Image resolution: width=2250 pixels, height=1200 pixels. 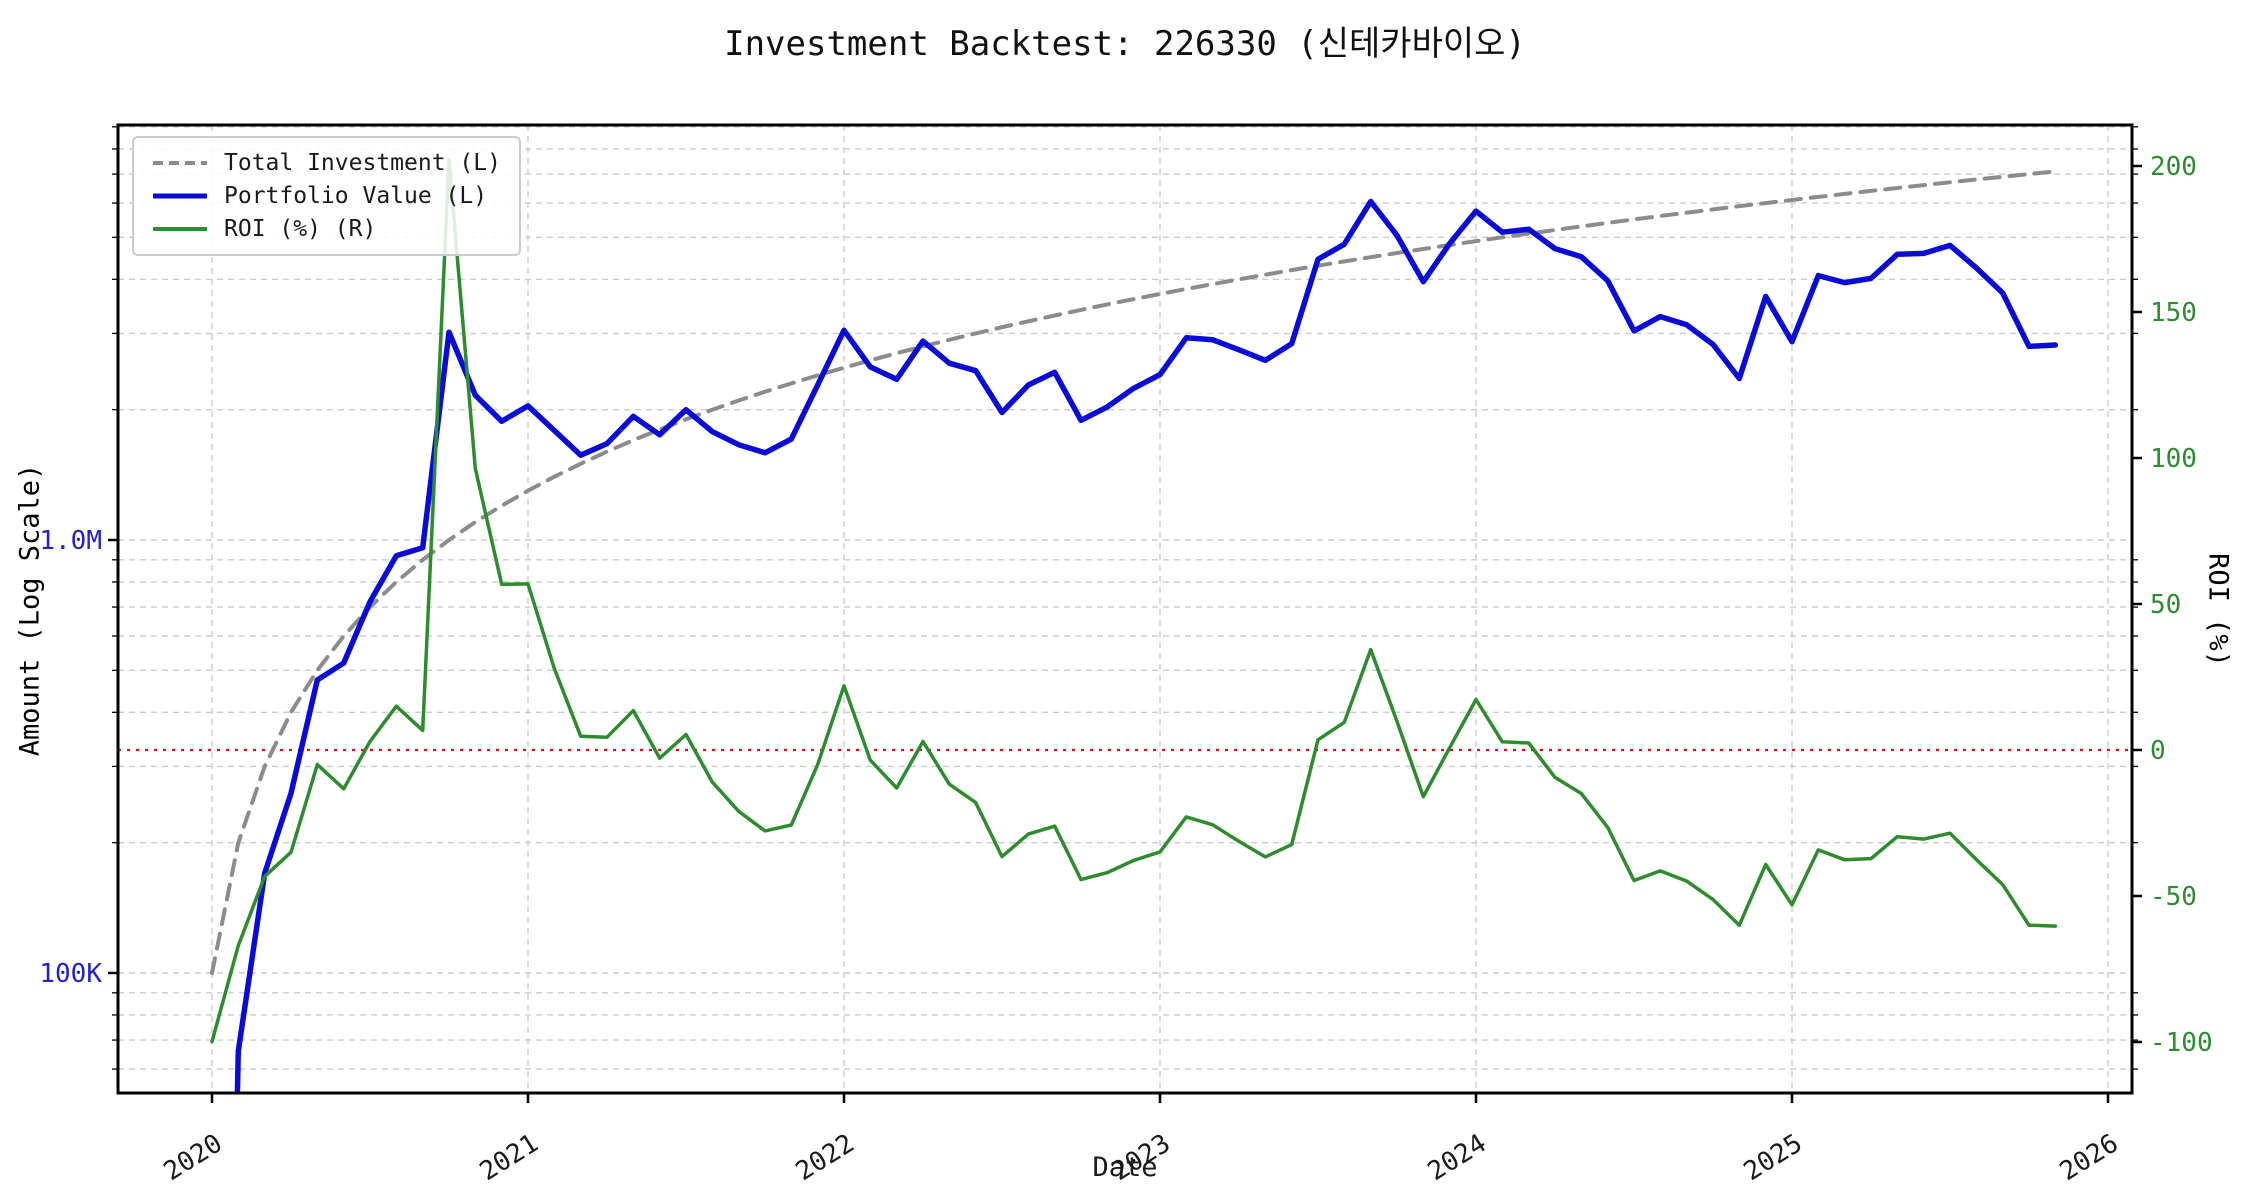 What do you see at coordinates (2165, 605) in the screenshot?
I see `roi-tick-label: 50` at bounding box center [2165, 605].